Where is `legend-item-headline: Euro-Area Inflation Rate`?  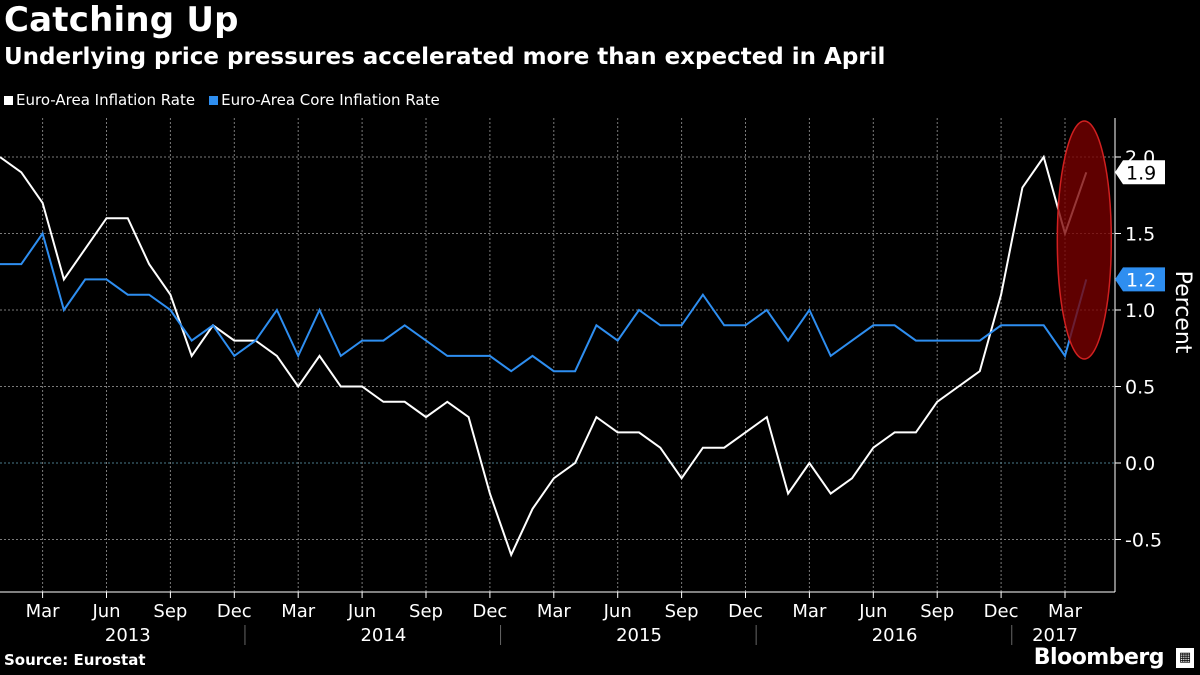 legend-item-headline: Euro-Area Inflation Rate is located at coordinates (99, 100).